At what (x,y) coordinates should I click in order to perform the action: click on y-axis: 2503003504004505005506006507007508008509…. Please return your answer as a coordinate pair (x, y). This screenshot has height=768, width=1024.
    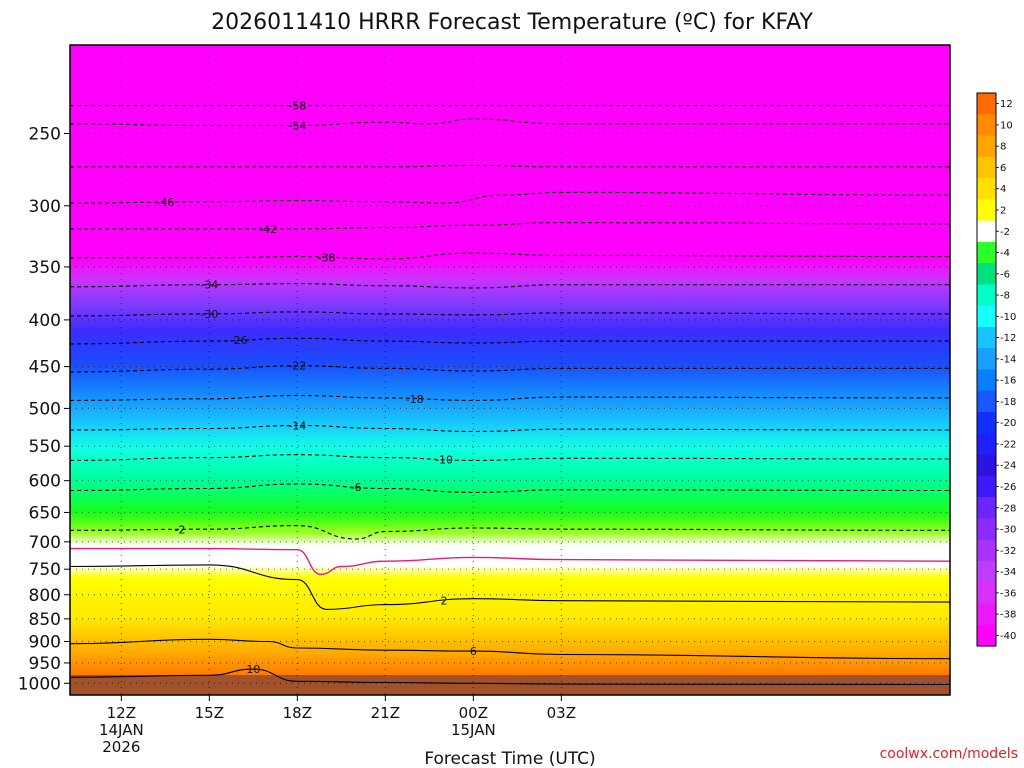
    Looking at the image, I should click on (44, 409).